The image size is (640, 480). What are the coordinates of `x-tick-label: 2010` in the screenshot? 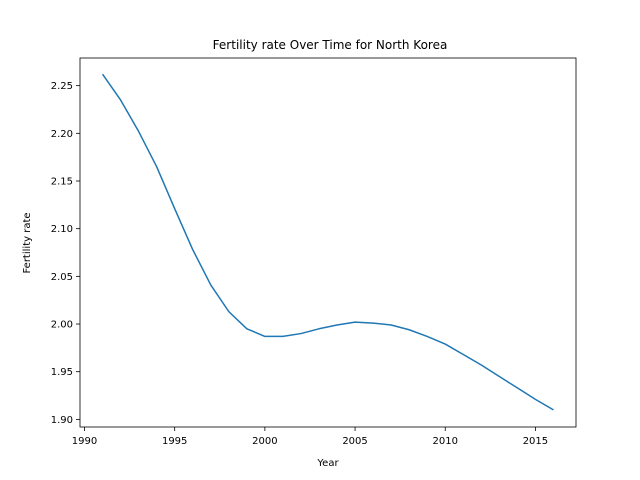 It's located at (445, 441).